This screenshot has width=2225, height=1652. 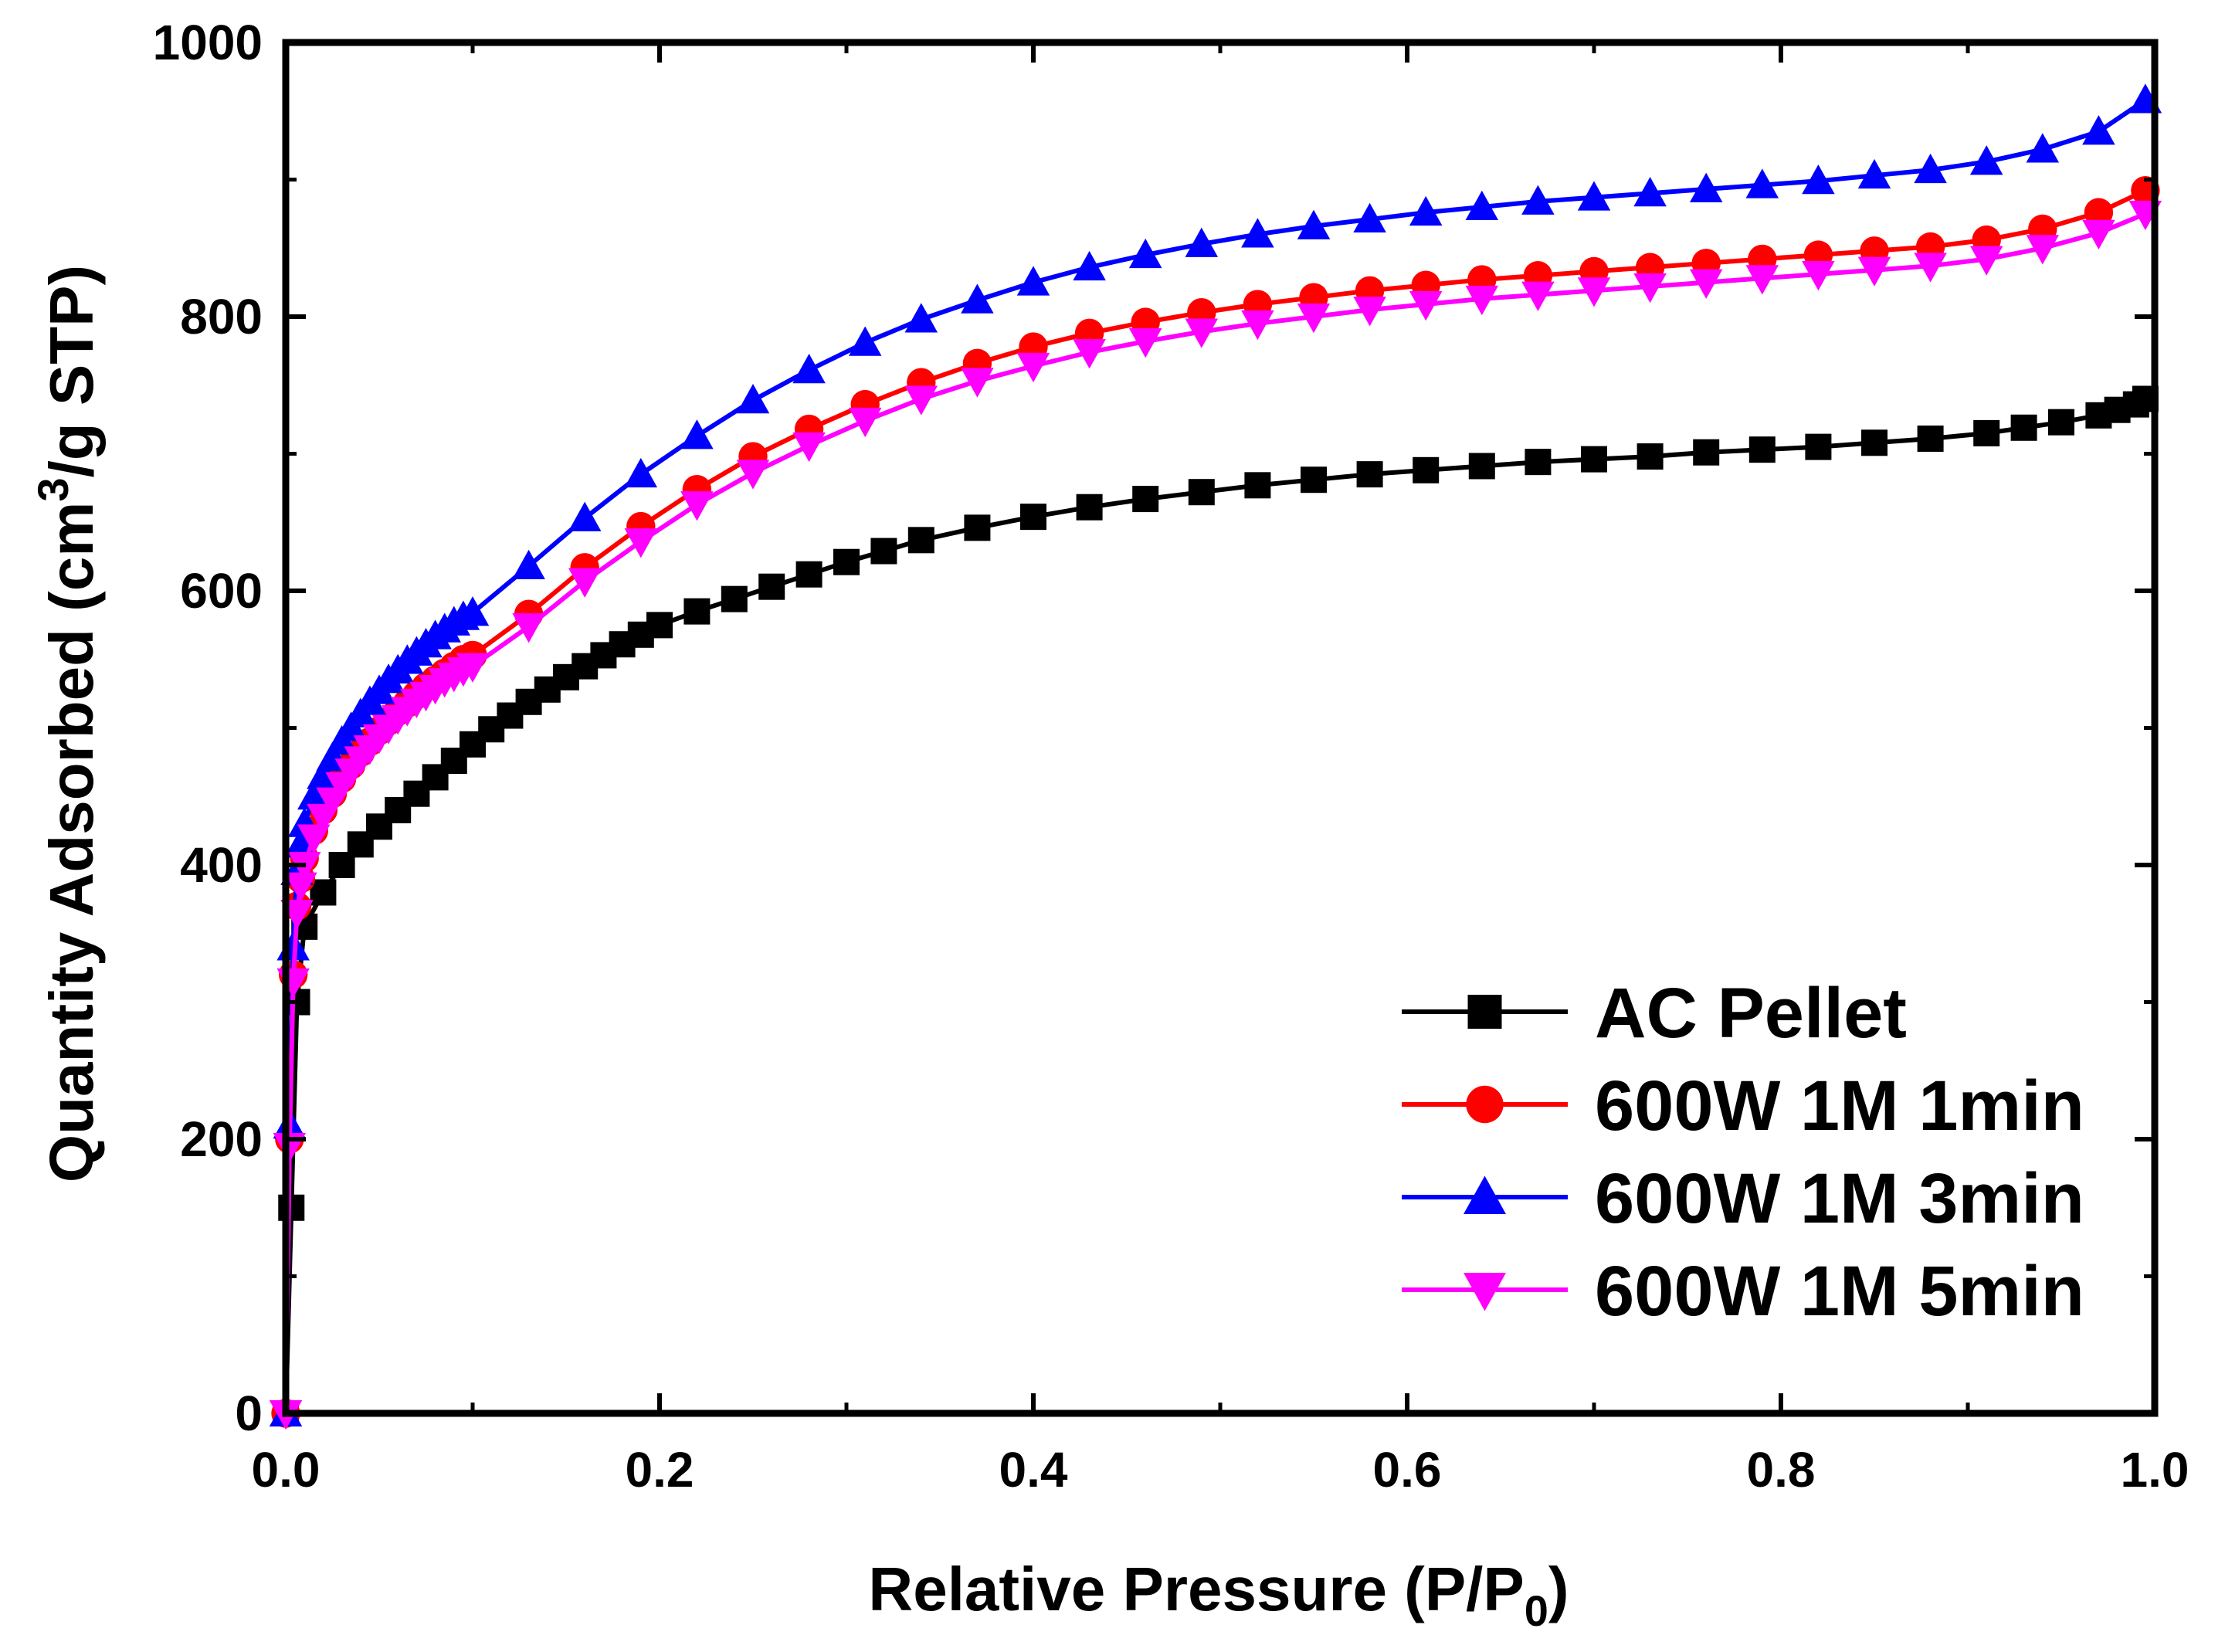 What do you see at coordinates (1840, 1198) in the screenshot?
I see `legend-label-2: 600W 1M 3min` at bounding box center [1840, 1198].